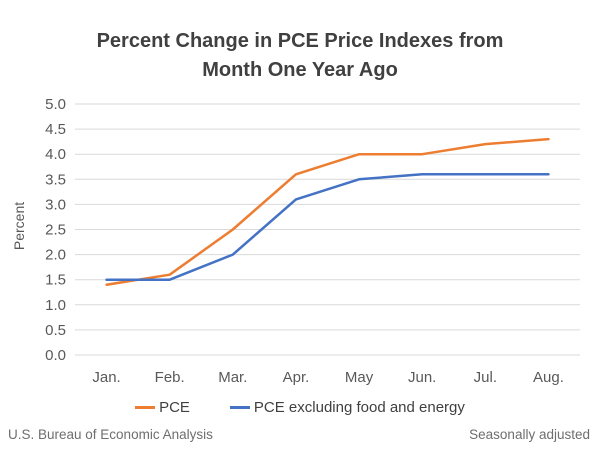 The width and height of the screenshot is (600, 459). What do you see at coordinates (174, 407) in the screenshot?
I see `legend-label-pce: PCE` at bounding box center [174, 407].